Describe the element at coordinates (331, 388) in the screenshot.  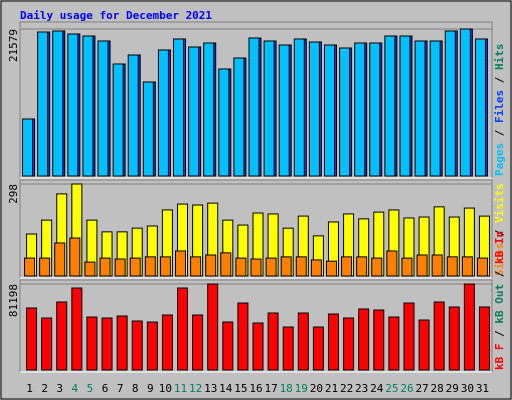
I see `x-tick-label: 21` at that location.